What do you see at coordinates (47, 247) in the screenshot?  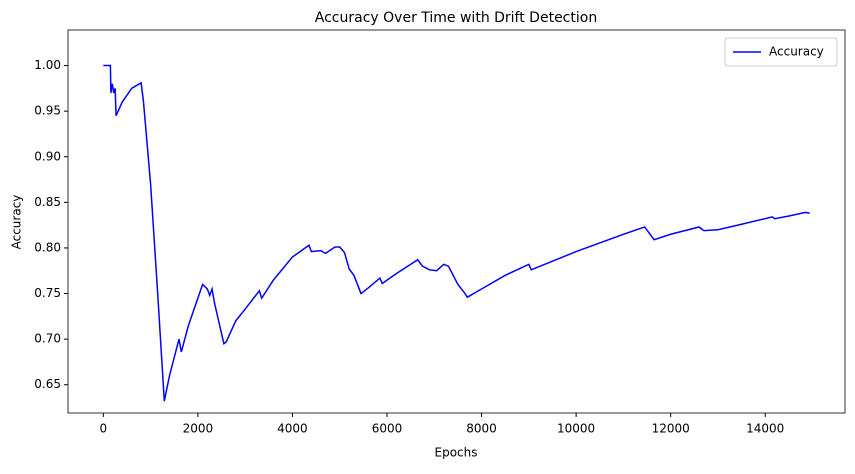 I see `y-tick-label: 0.80` at bounding box center [47, 247].